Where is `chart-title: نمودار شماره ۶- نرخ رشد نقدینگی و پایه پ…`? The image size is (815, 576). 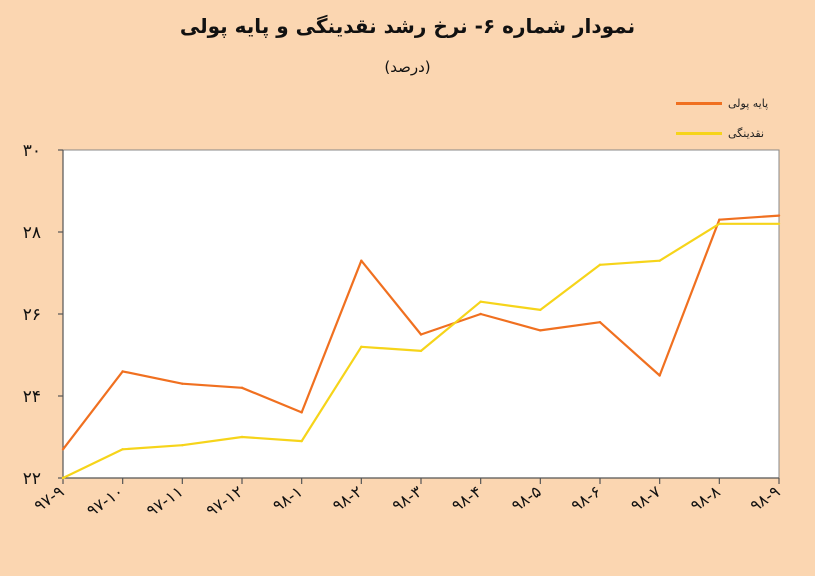 chart-title: نمودار شماره ۶- نرخ رشد نقدینگی و پایه پ… is located at coordinates (407, 26).